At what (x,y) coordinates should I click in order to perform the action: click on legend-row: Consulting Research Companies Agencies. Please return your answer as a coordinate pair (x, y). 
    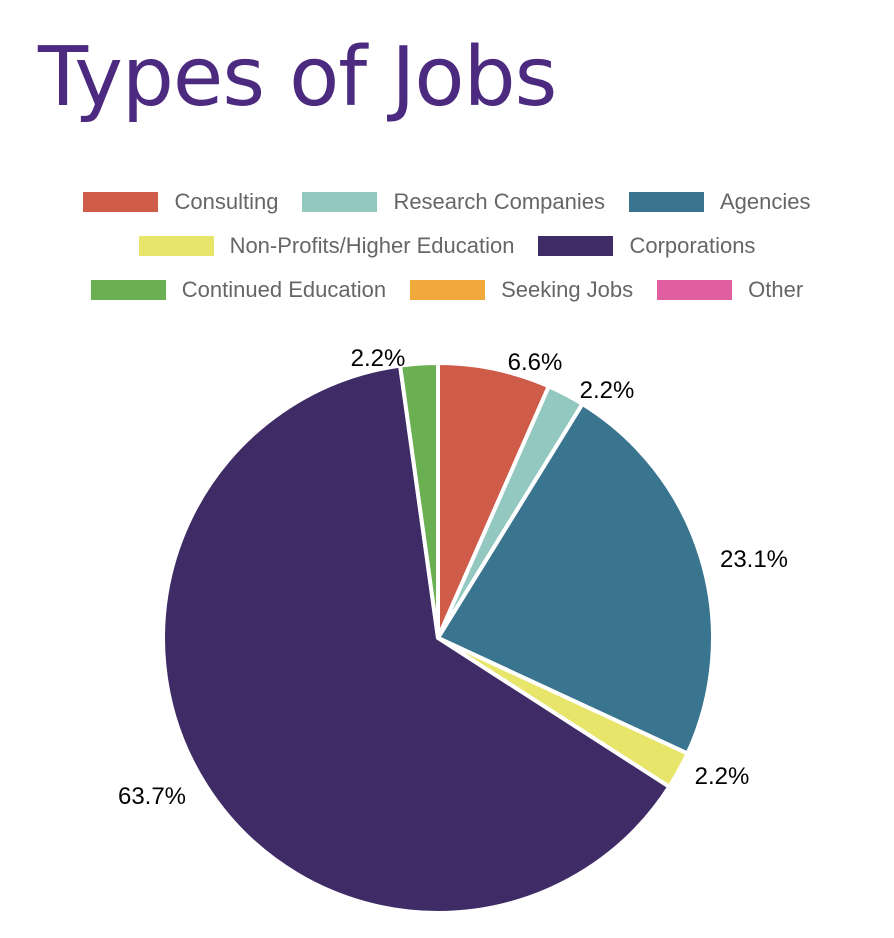
    Looking at the image, I should click on (447, 202).